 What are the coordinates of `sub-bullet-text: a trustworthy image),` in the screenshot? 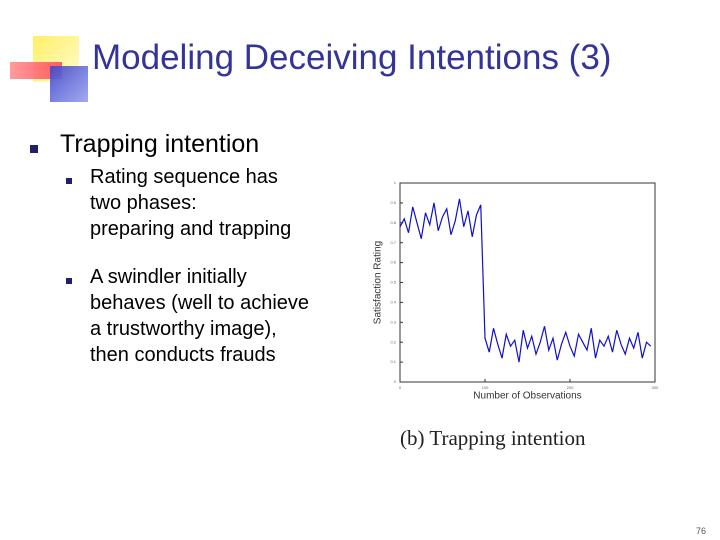 It's located at (183, 329).